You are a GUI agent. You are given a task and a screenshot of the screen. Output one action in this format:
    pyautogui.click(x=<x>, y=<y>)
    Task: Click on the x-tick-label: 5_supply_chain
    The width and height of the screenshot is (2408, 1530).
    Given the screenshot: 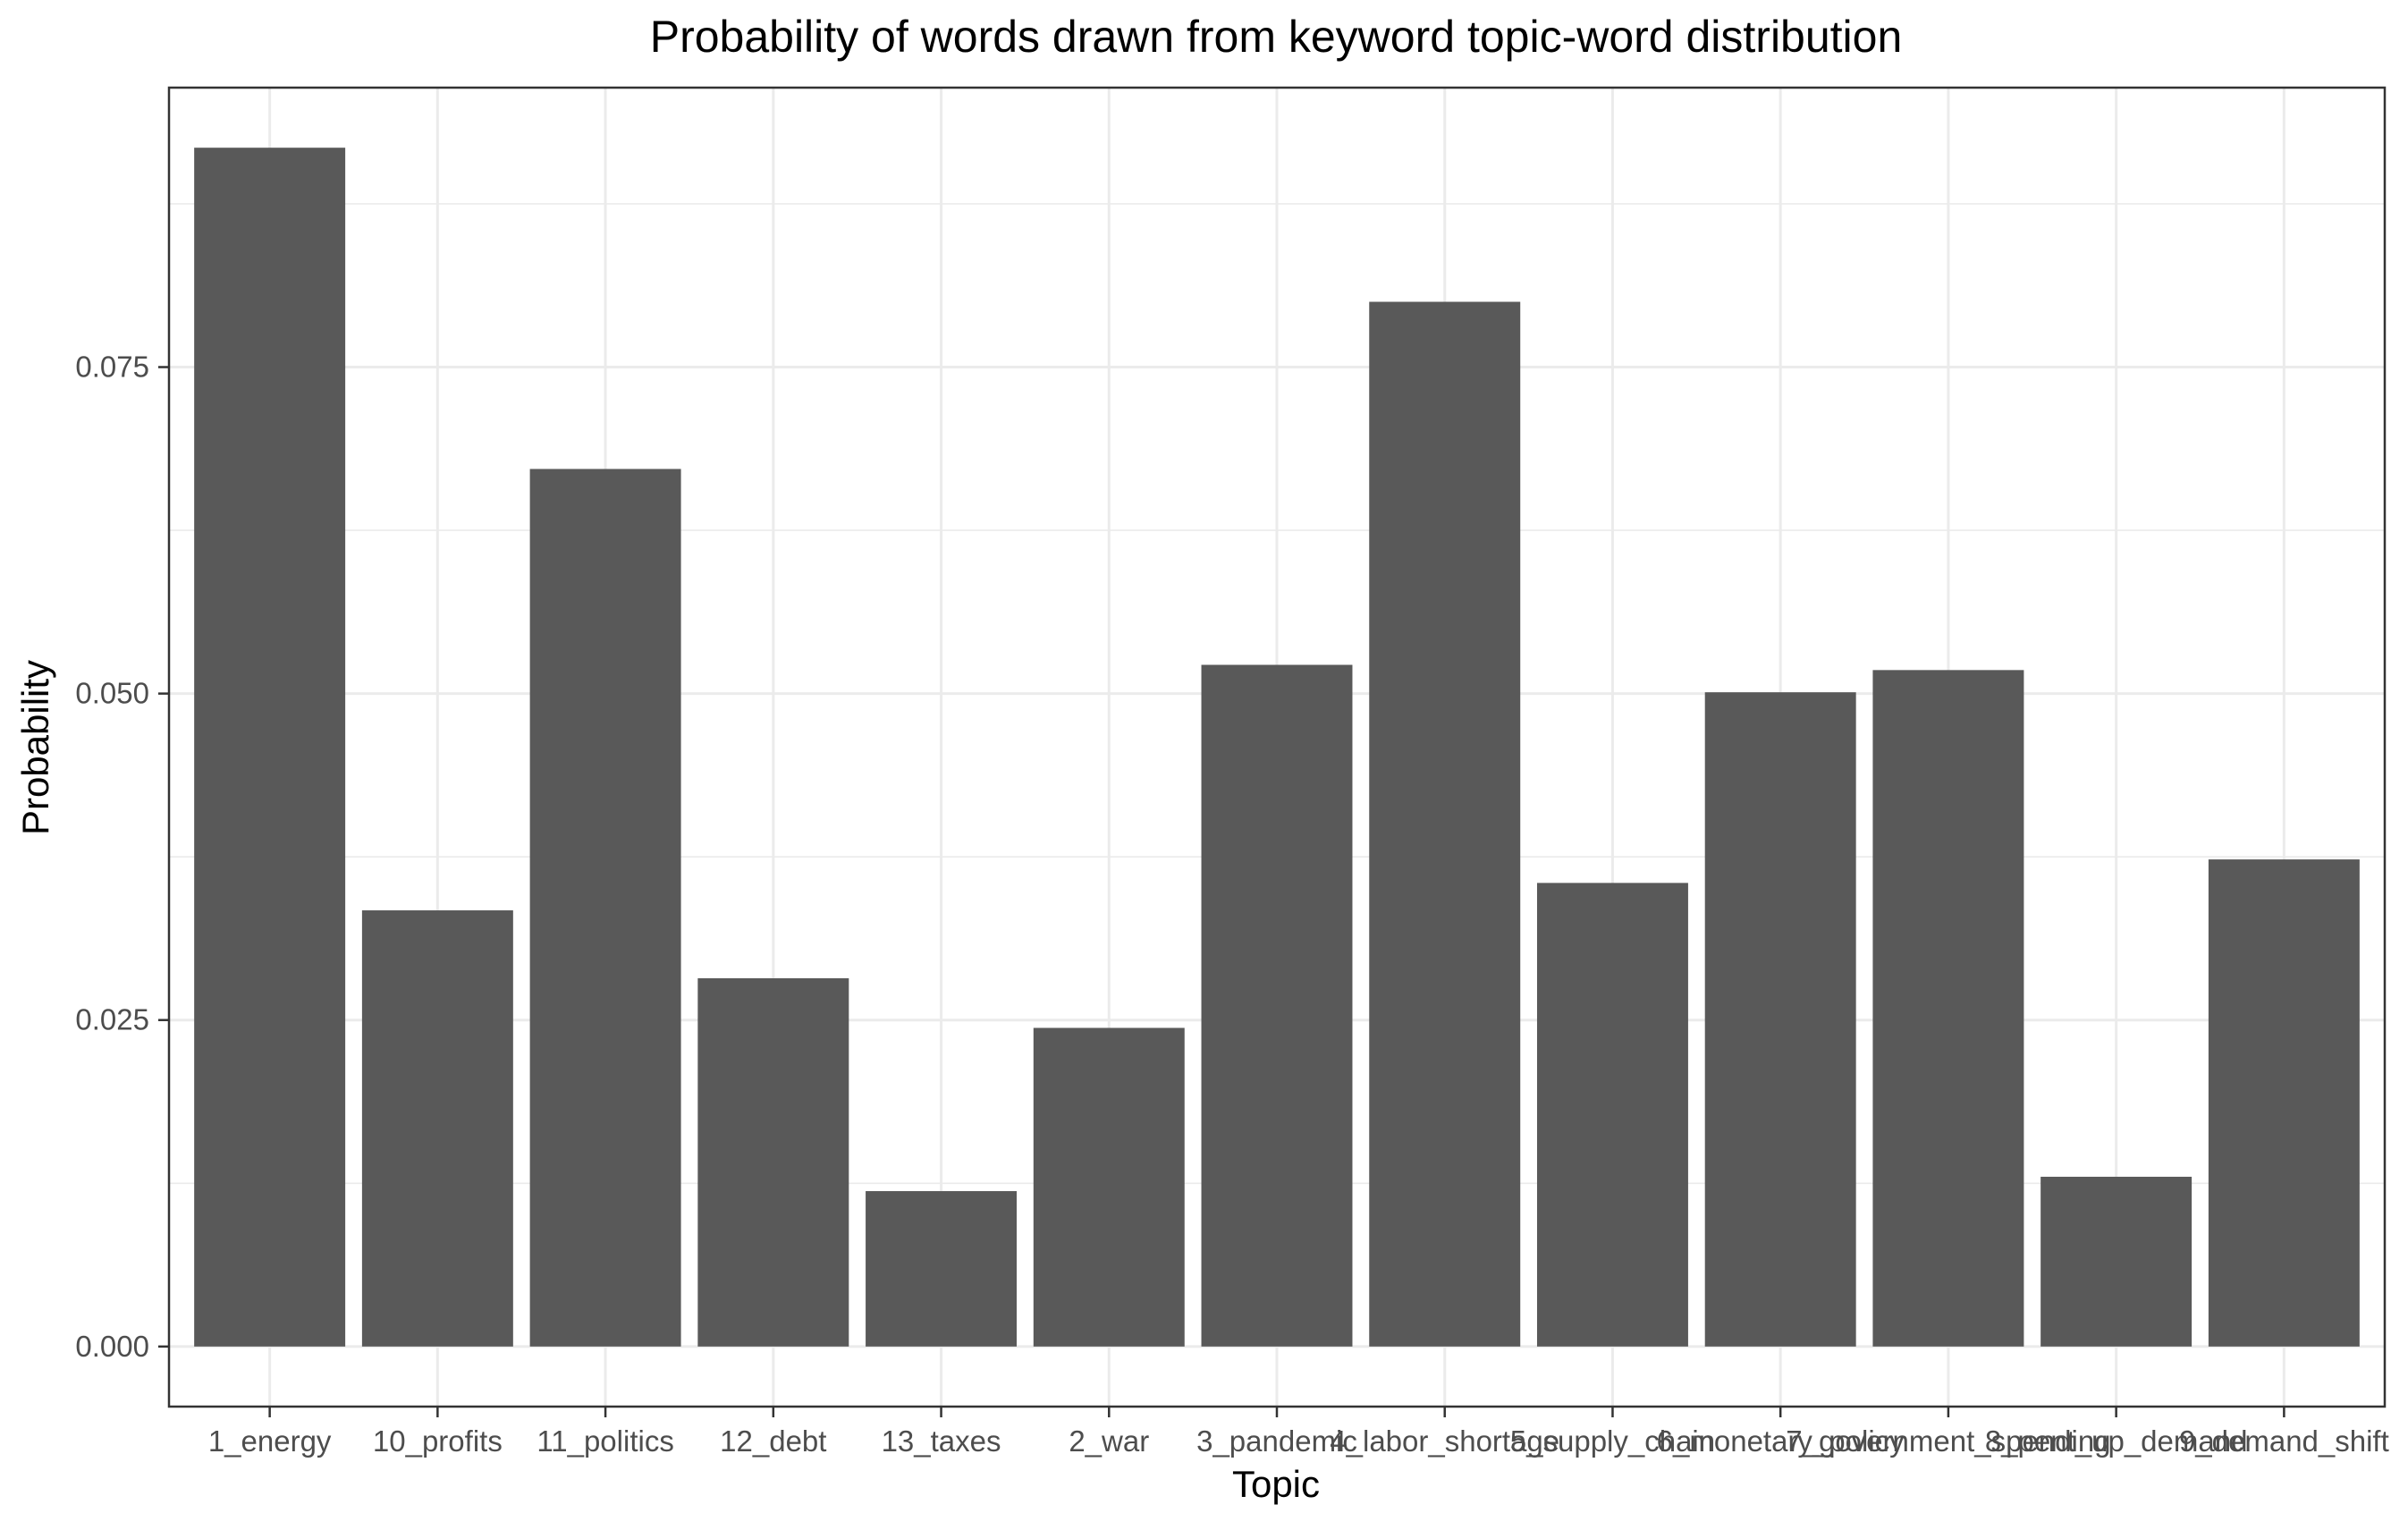 What is the action you would take?
    pyautogui.click(x=1612, y=1441)
    